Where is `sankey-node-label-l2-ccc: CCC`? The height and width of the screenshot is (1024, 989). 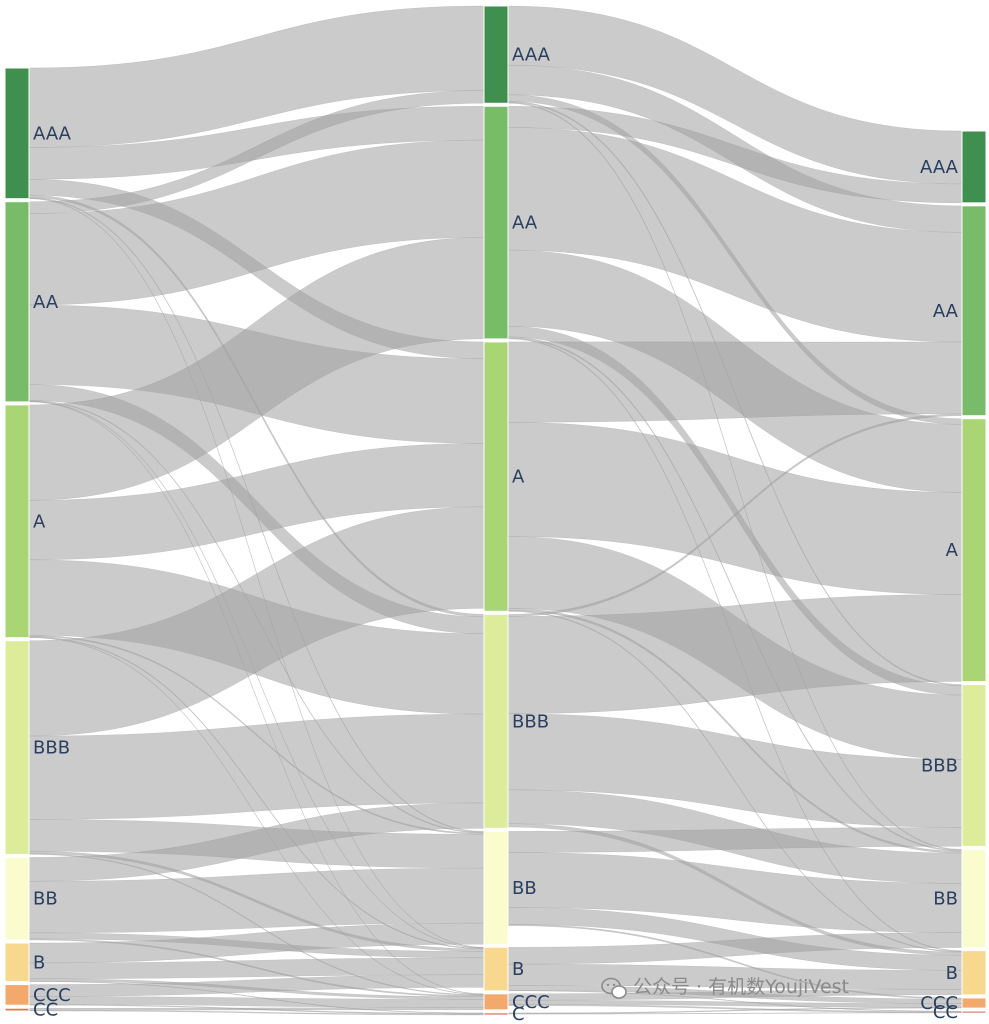 sankey-node-label-l2-ccc: CCC is located at coordinates (939, 1003).